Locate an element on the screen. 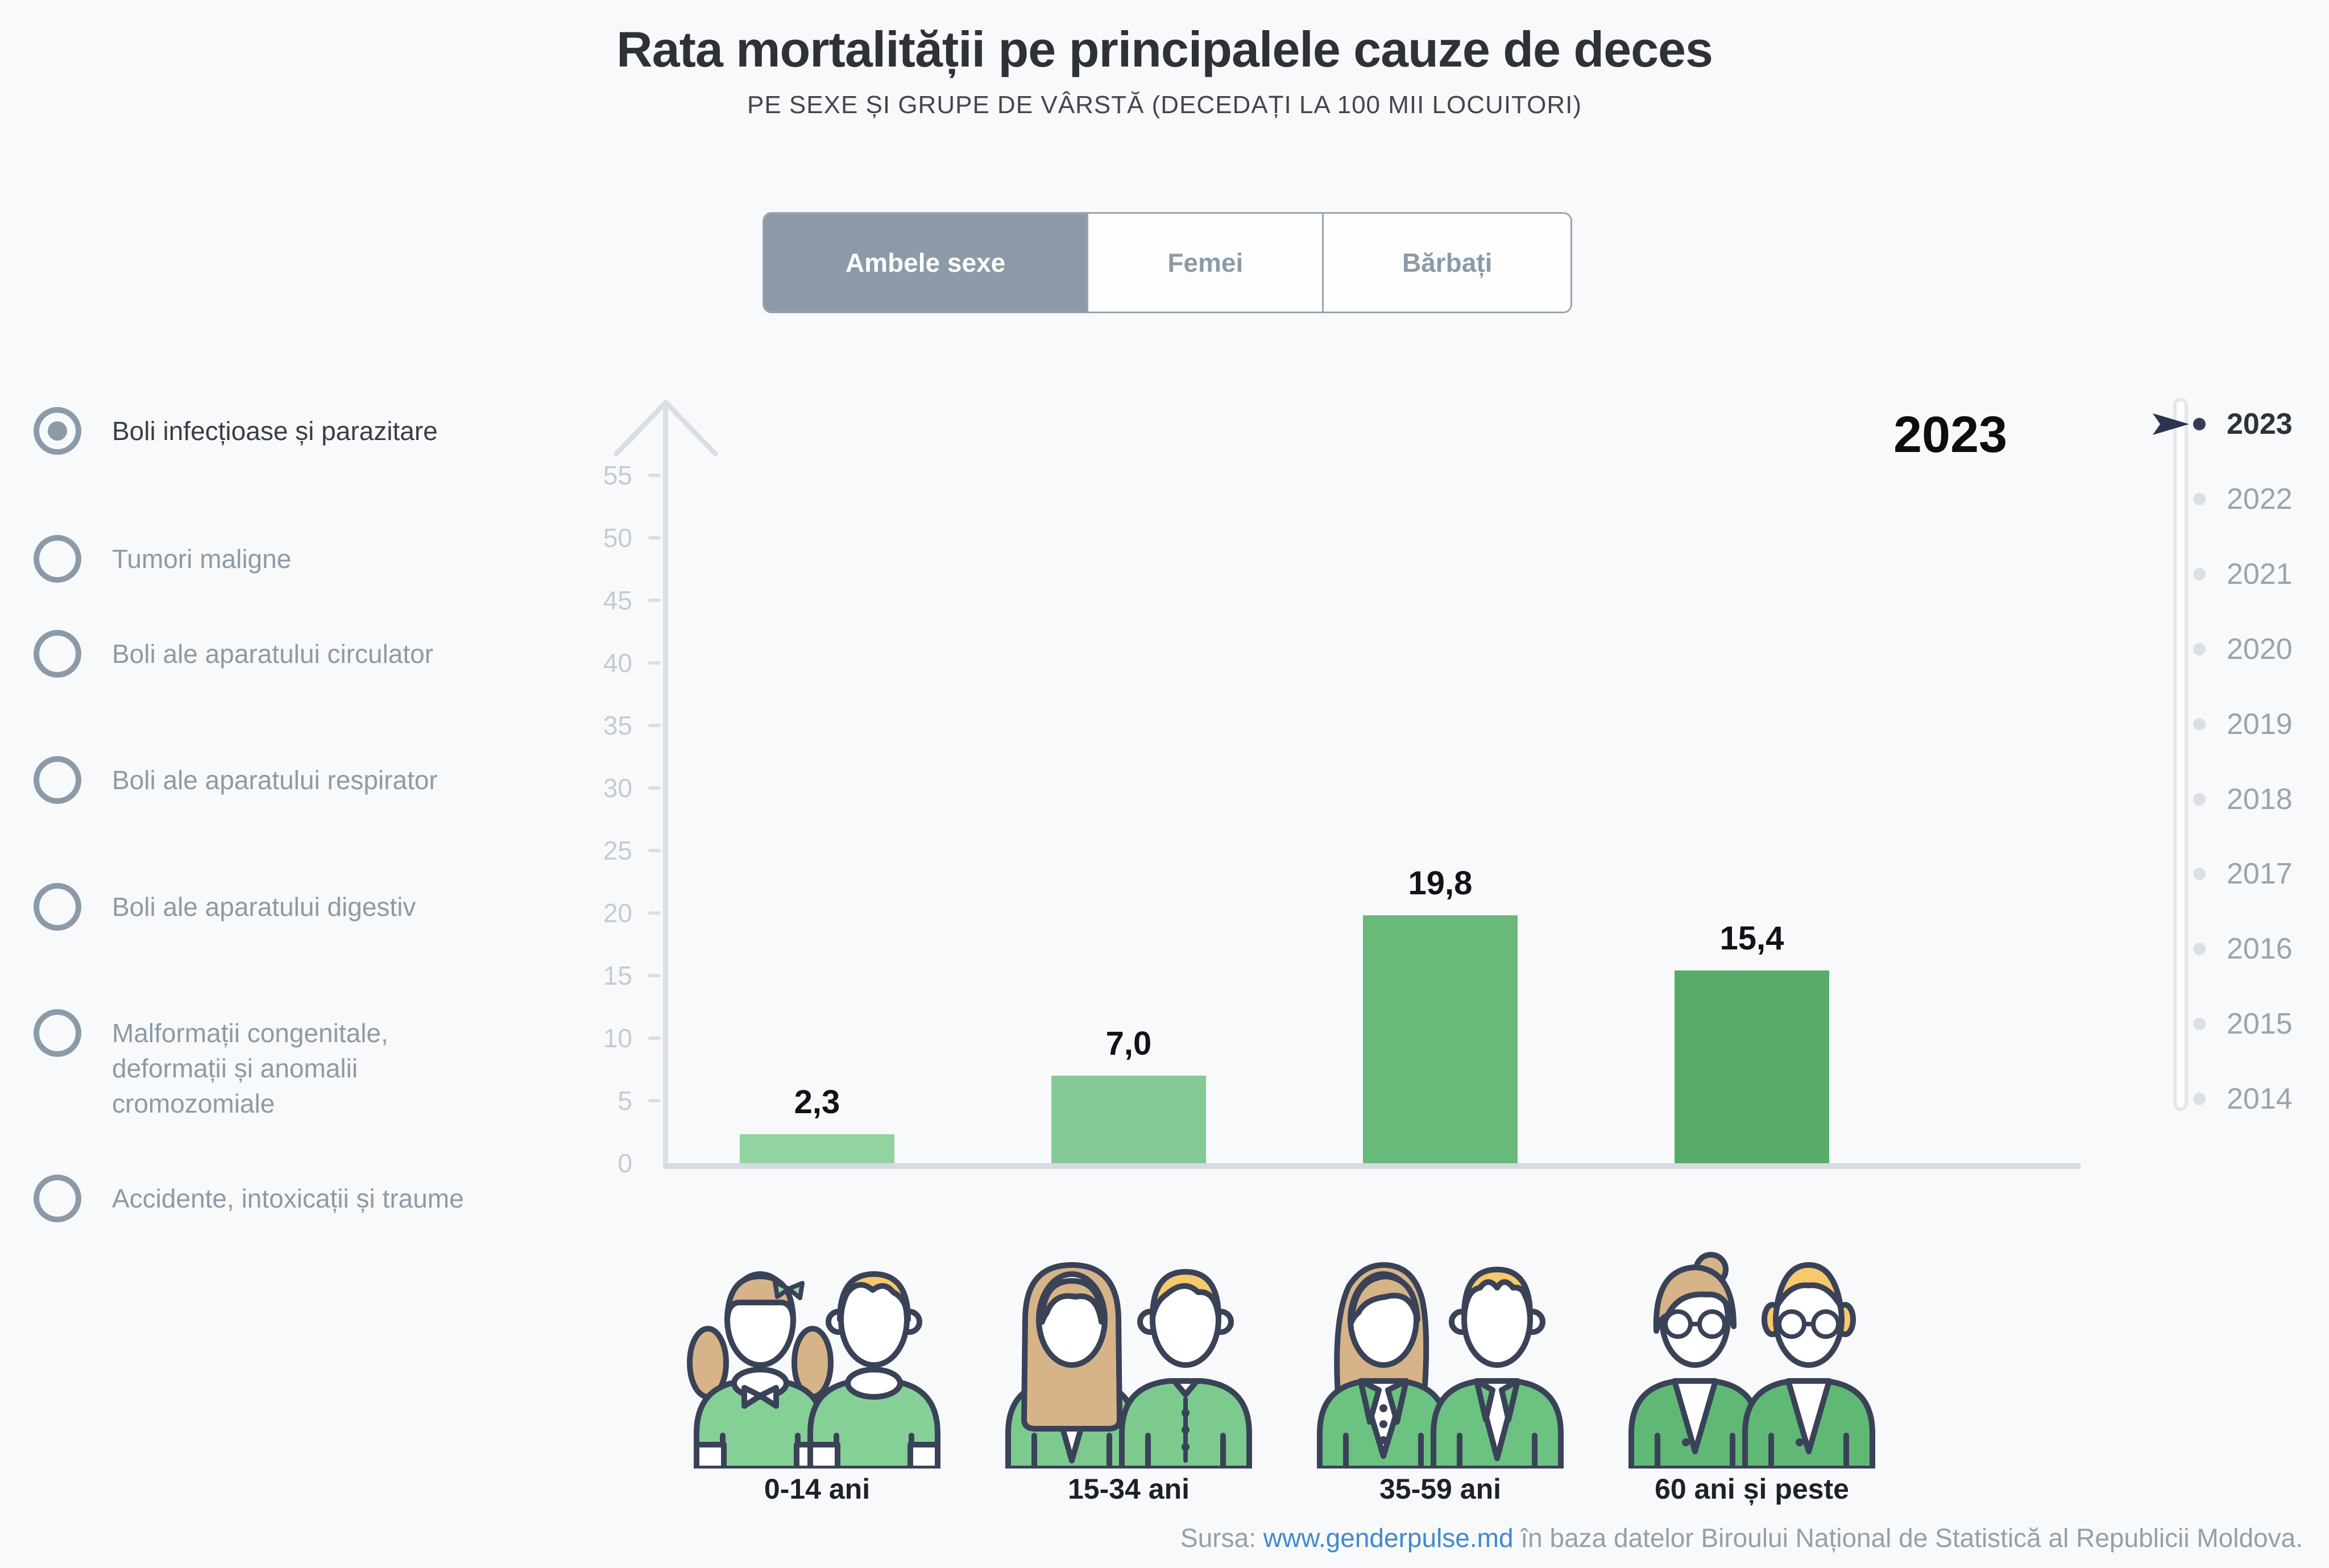 The width and height of the screenshot is (2329, 1568). age-group-label: 35-59 ani is located at coordinates (1440, 1489).